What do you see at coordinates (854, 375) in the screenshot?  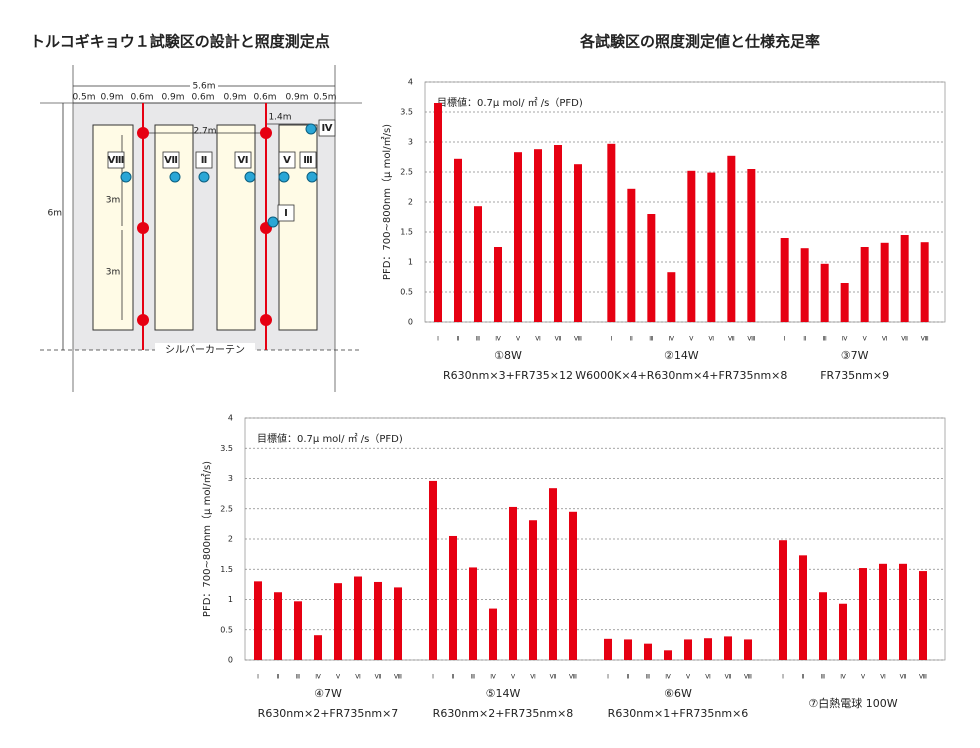 I see `group-spec: FR735nm×9` at bounding box center [854, 375].